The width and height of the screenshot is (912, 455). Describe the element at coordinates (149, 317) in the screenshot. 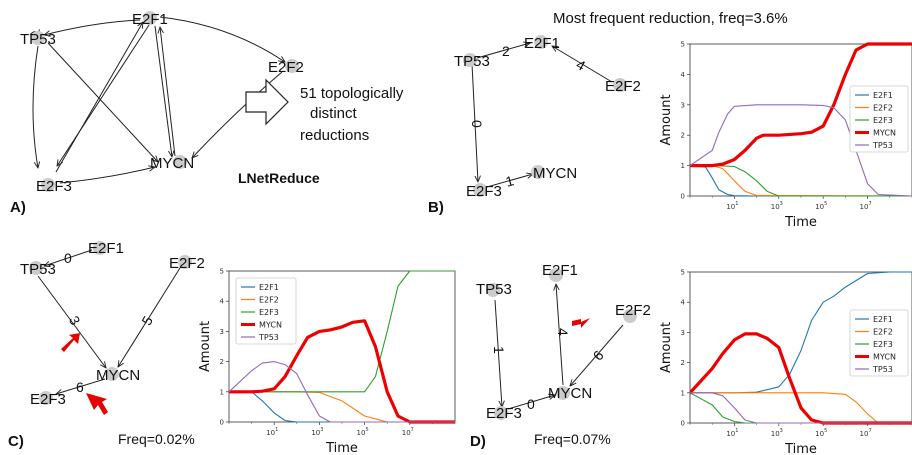

I see `edge-e2f2-mycn-c` at that location.